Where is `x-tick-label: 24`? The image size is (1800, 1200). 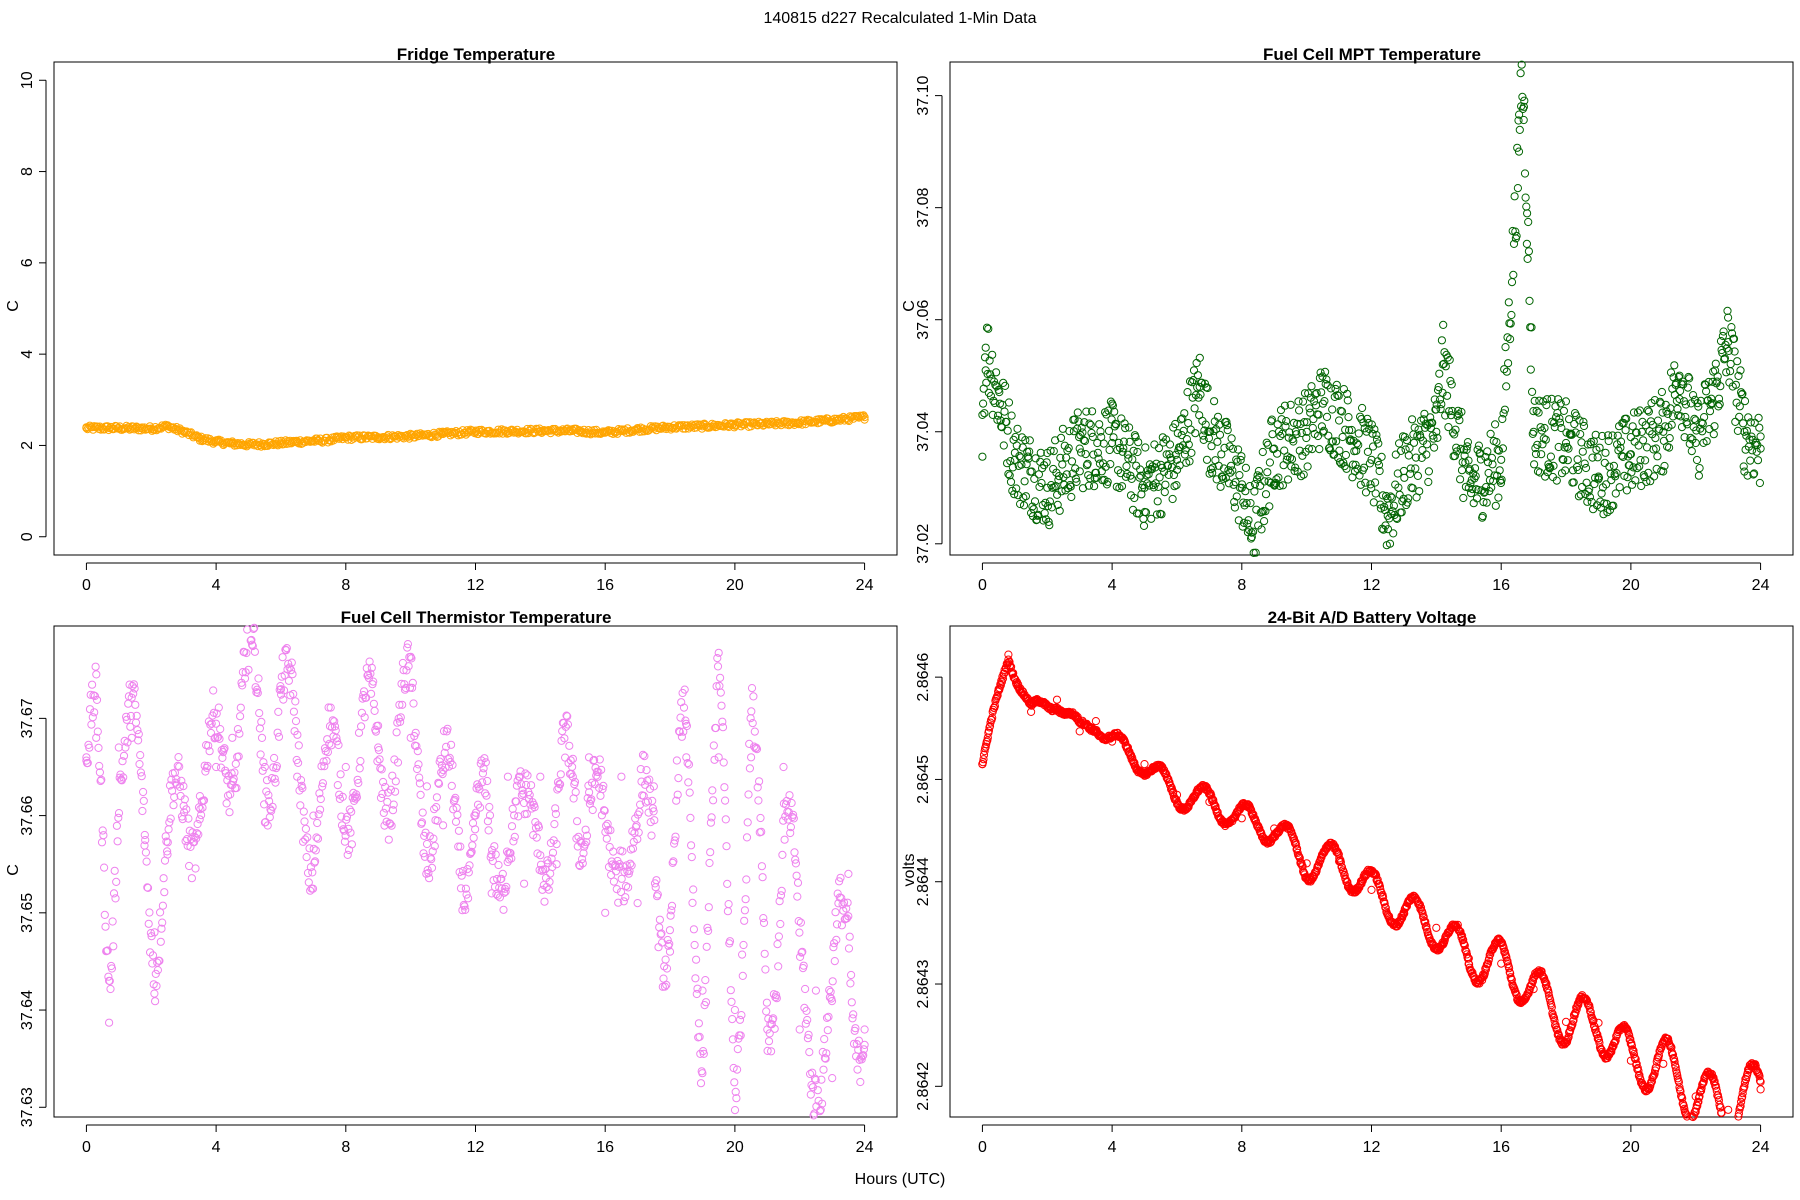
x-tick-label: 24 is located at coordinates (865, 585).